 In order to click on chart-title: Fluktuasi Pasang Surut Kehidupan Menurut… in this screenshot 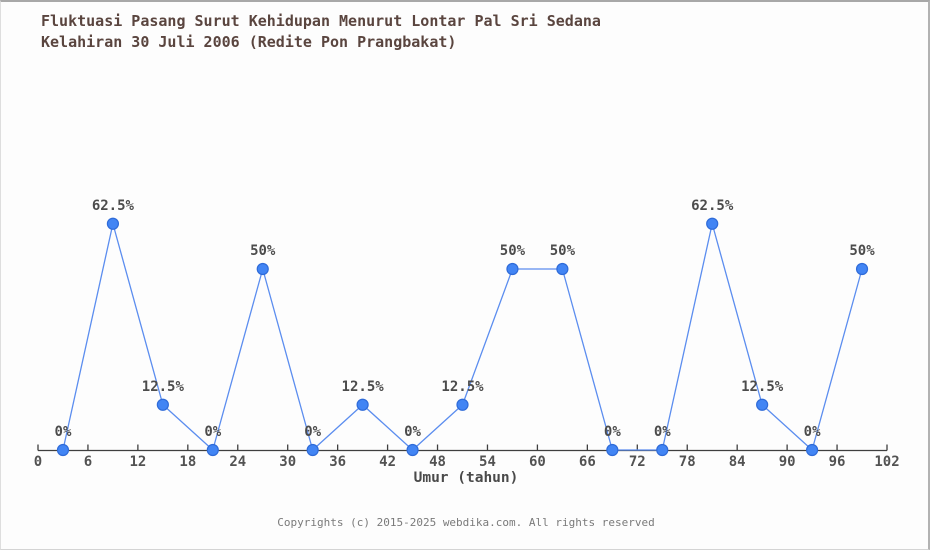, I will do `click(321, 32)`.